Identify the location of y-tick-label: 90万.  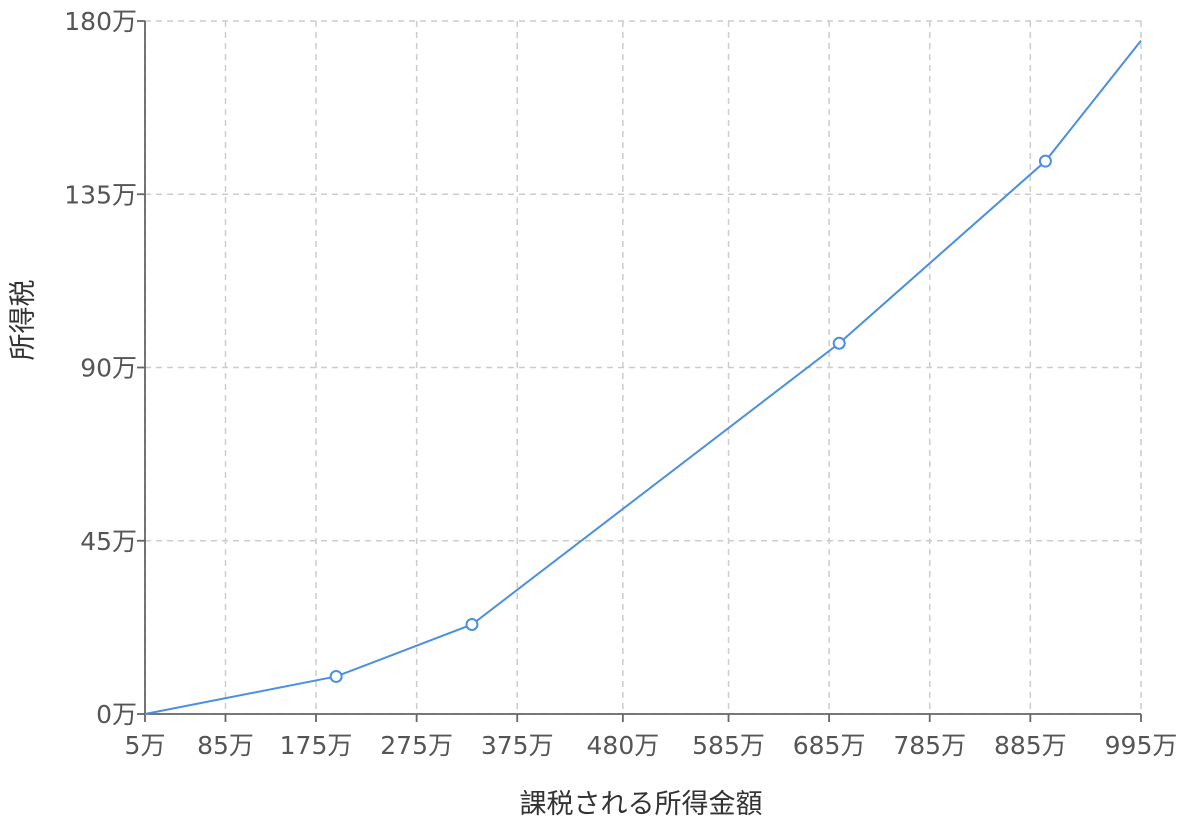
(108, 368).